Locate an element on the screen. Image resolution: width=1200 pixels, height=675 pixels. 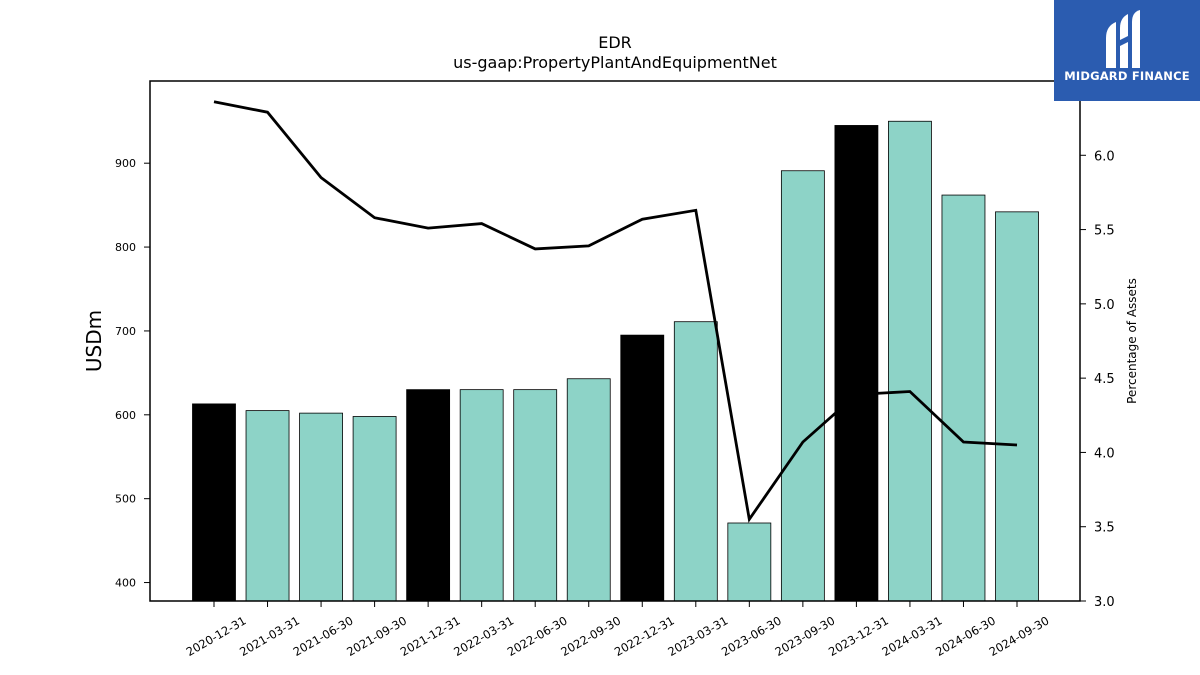
y-tick-label: 800 is located at coordinates (125, 247).